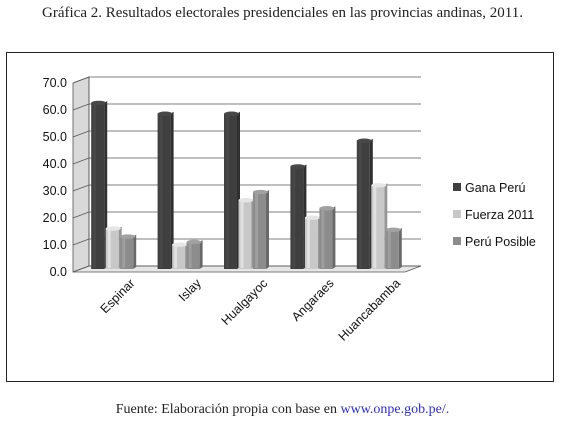 Image resolution: width=565 pixels, height=428 pixels. Describe the element at coordinates (500, 242) in the screenshot. I see `legend-label: Perú Posible` at that location.